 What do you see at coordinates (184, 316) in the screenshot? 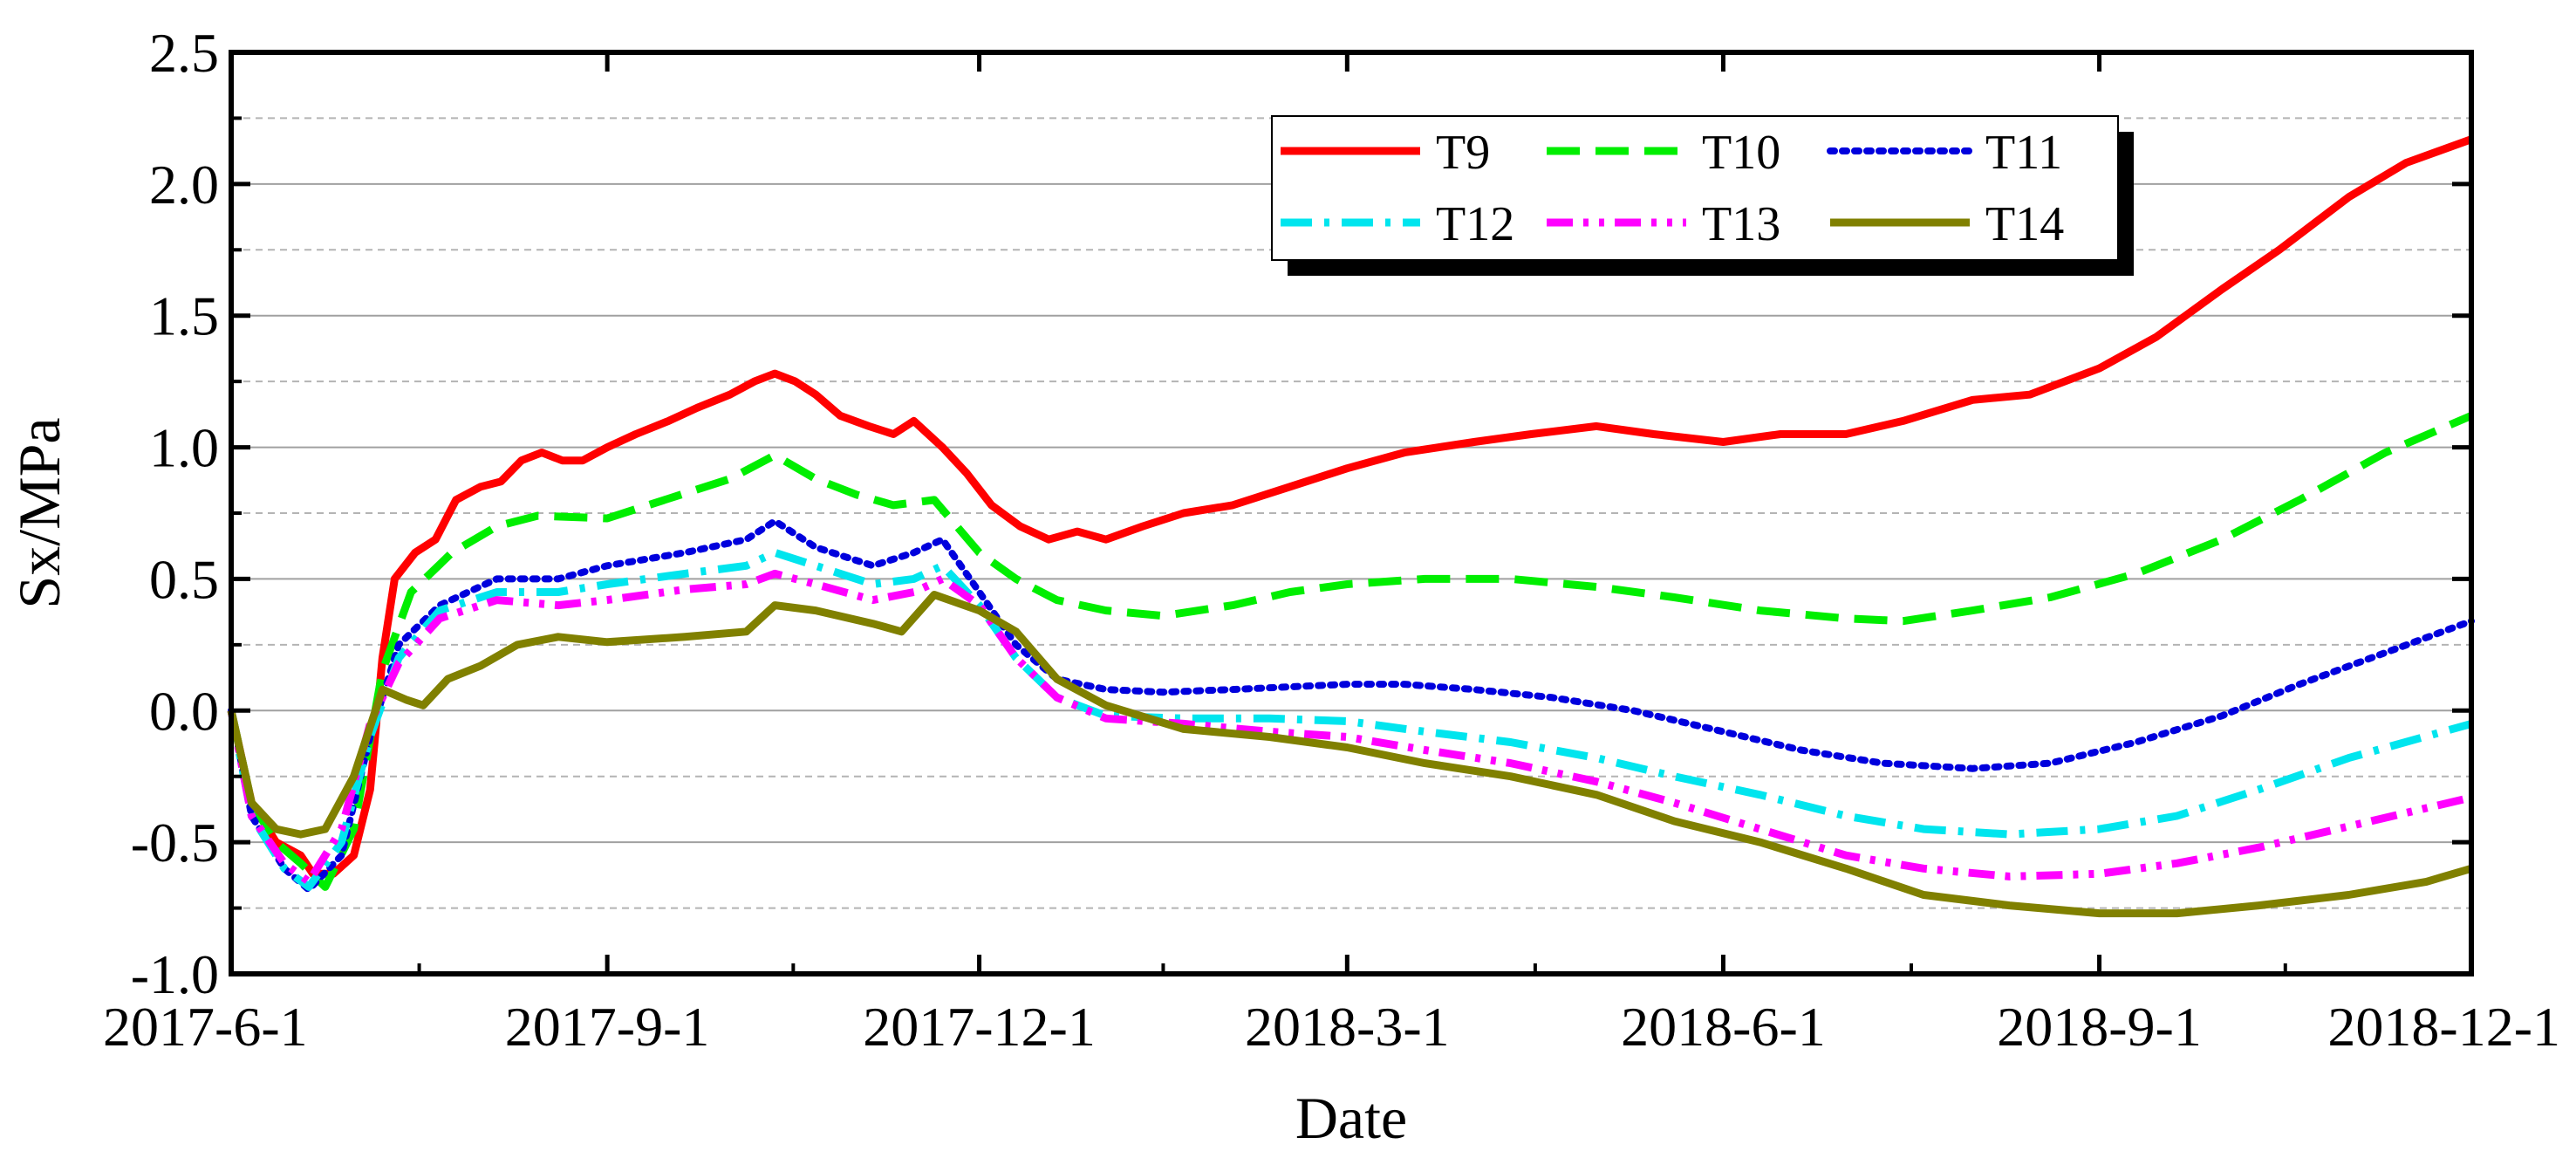
I see `y-tick-label: 1.5` at bounding box center [184, 316].